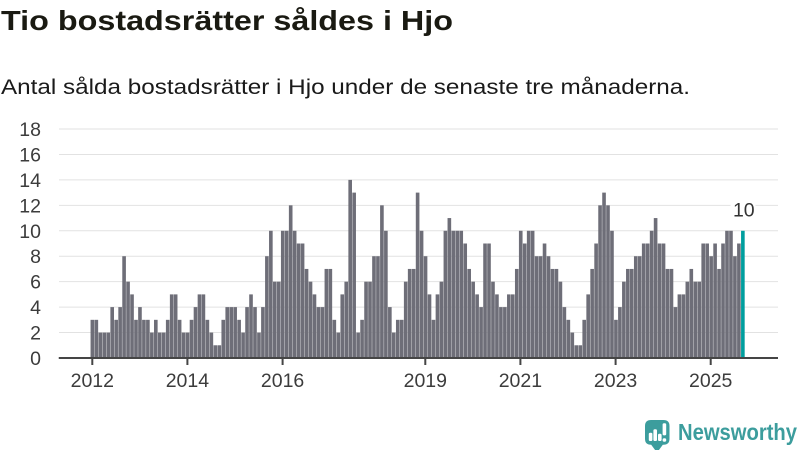  I want to click on svg-text: 2025, so click(711, 381).